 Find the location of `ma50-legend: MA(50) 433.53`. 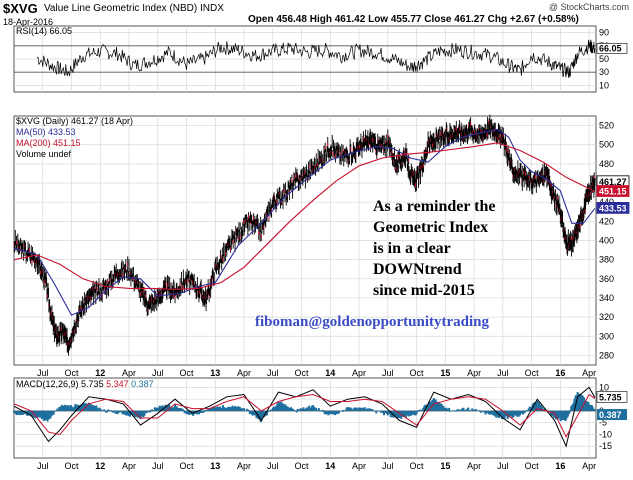

ma50-legend: MA(50) 433.53 is located at coordinates (46, 132).